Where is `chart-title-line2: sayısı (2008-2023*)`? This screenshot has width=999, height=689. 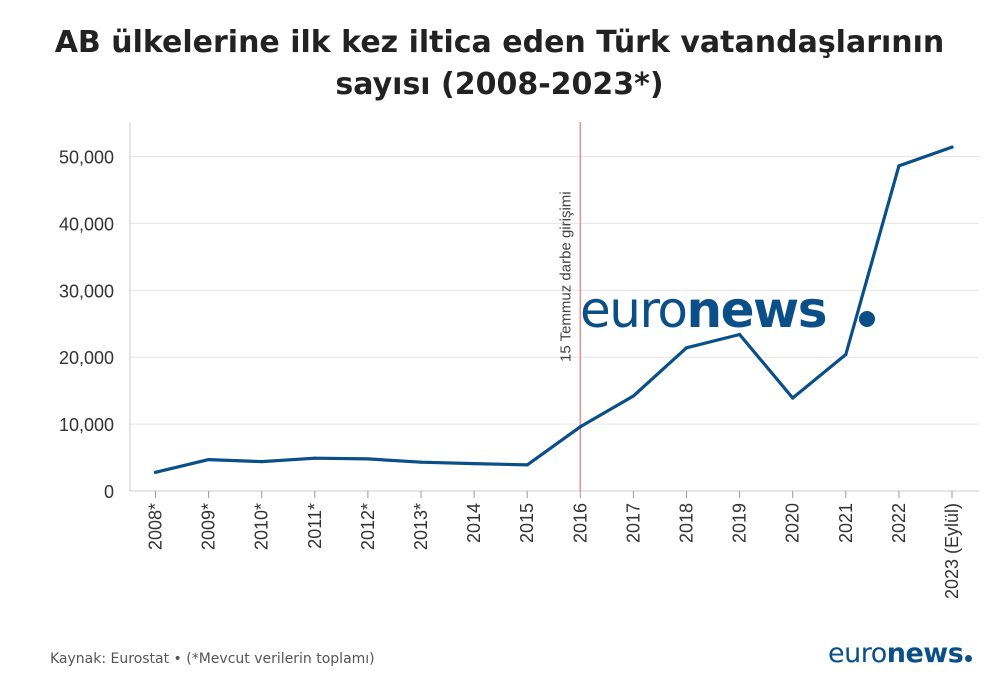
chart-title-line2: sayısı (2008-2023*) is located at coordinates (499, 84).